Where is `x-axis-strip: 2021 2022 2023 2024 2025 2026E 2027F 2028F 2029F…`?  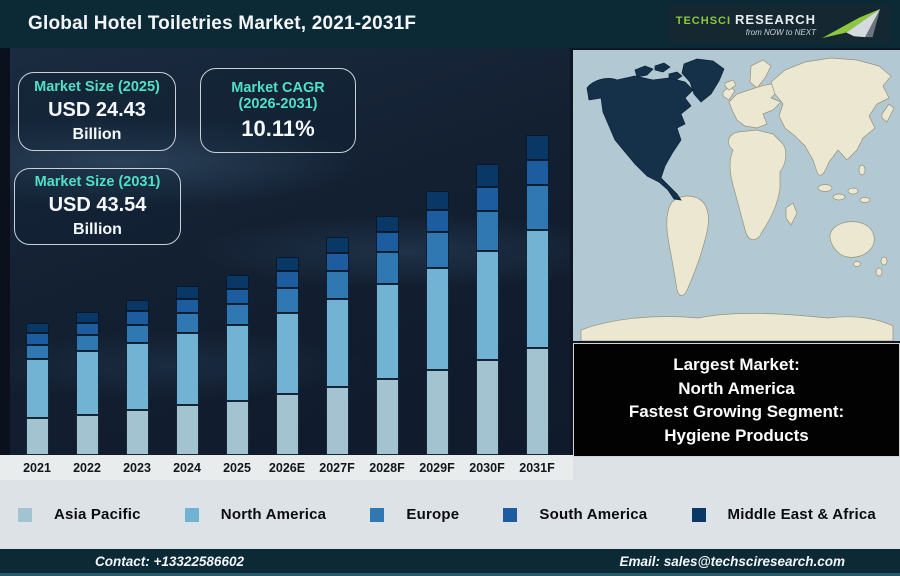
x-axis-strip: 2021 2022 2023 2024 2025 2026E 2027F 2028F 2029F… is located at coordinates (286, 467).